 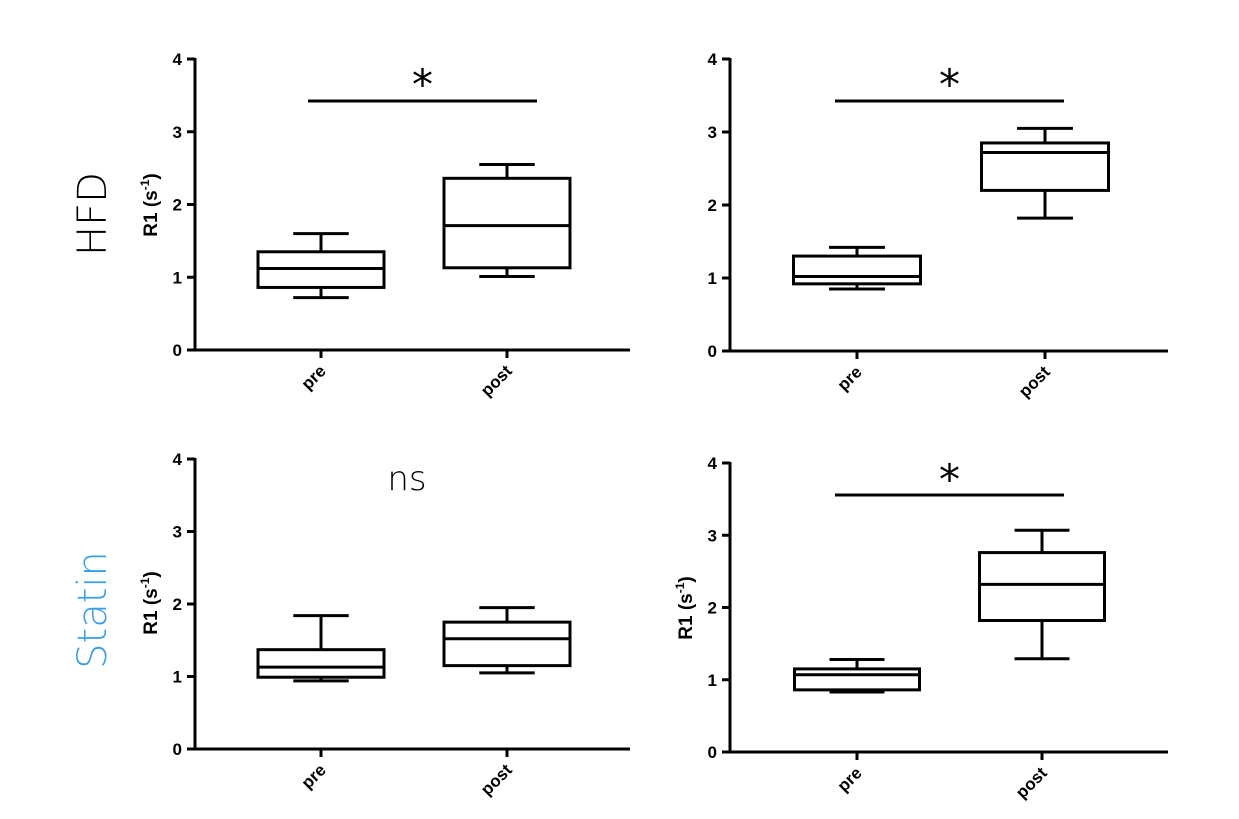 I want to click on row-label-hfd: HFD, so click(x=93, y=214).